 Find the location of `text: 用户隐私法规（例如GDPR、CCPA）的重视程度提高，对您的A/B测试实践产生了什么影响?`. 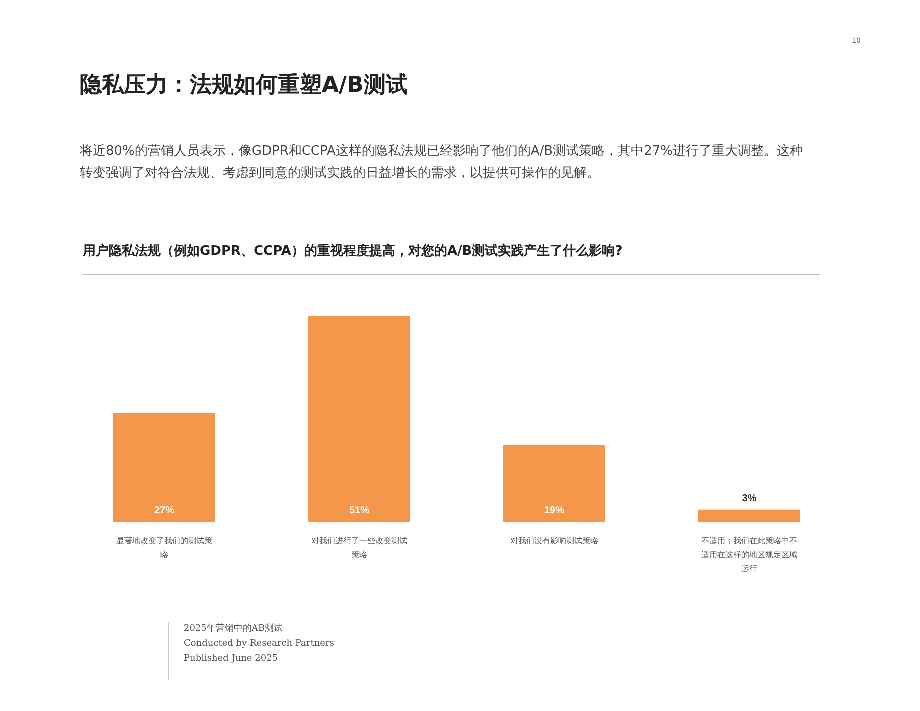

text: 用户隐私法规（例如GDPR、CCPA）的重视程度提高，对您的A/B测试实践产生了什么影响? is located at coordinates (451, 258).